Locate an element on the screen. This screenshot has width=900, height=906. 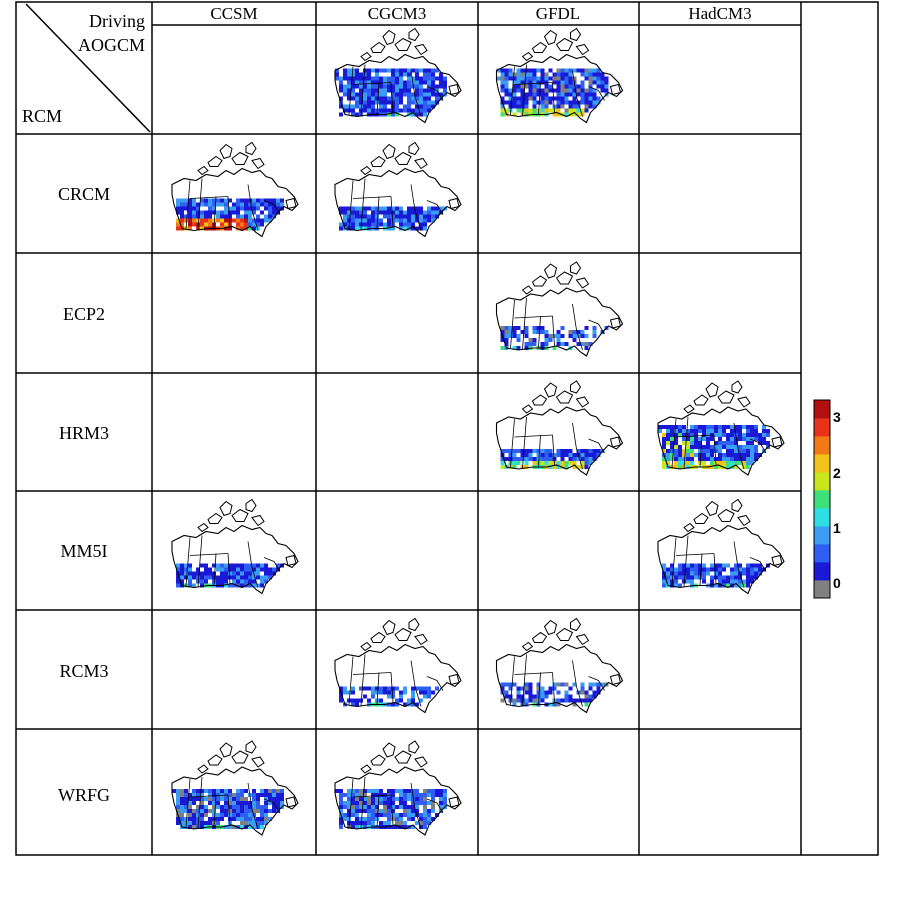
colorbar-swatch is located at coordinates (822, 409).